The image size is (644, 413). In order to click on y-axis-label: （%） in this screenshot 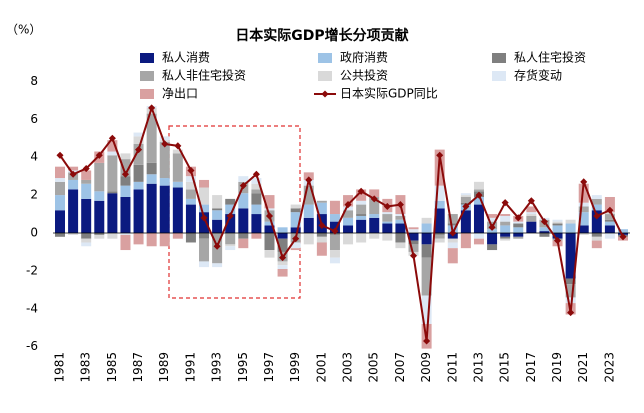, I will do `click(23, 30)`.